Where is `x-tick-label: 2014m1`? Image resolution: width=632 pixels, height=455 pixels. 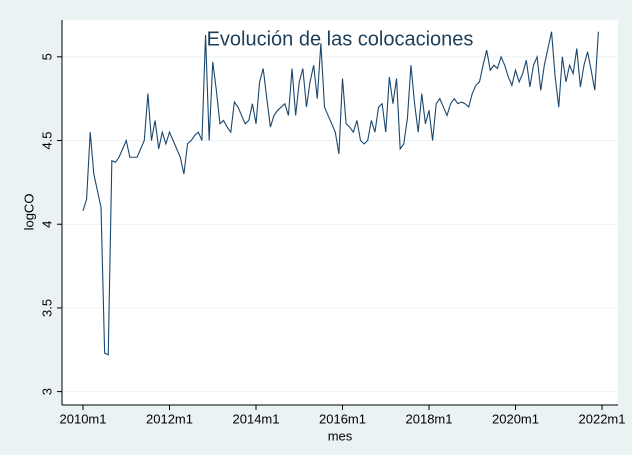 x-tick-label: 2014m1 is located at coordinates (256, 418).